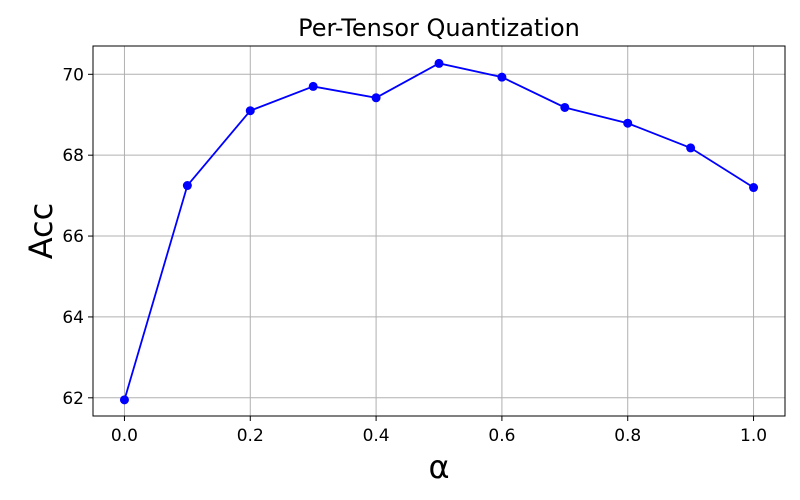 This screenshot has height=500, width=800. I want to click on y-tick-label: 66, so click(73, 237).